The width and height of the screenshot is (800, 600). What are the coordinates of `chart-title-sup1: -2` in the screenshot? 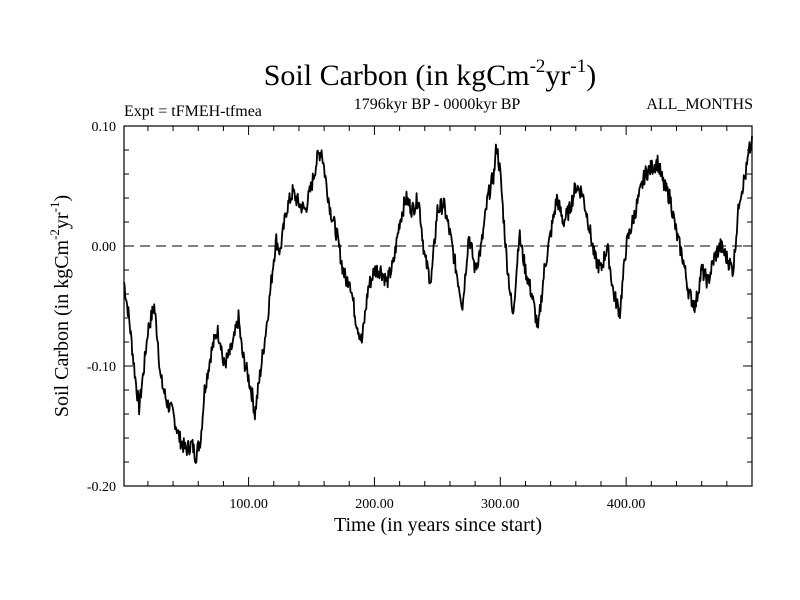 It's located at (538, 66).